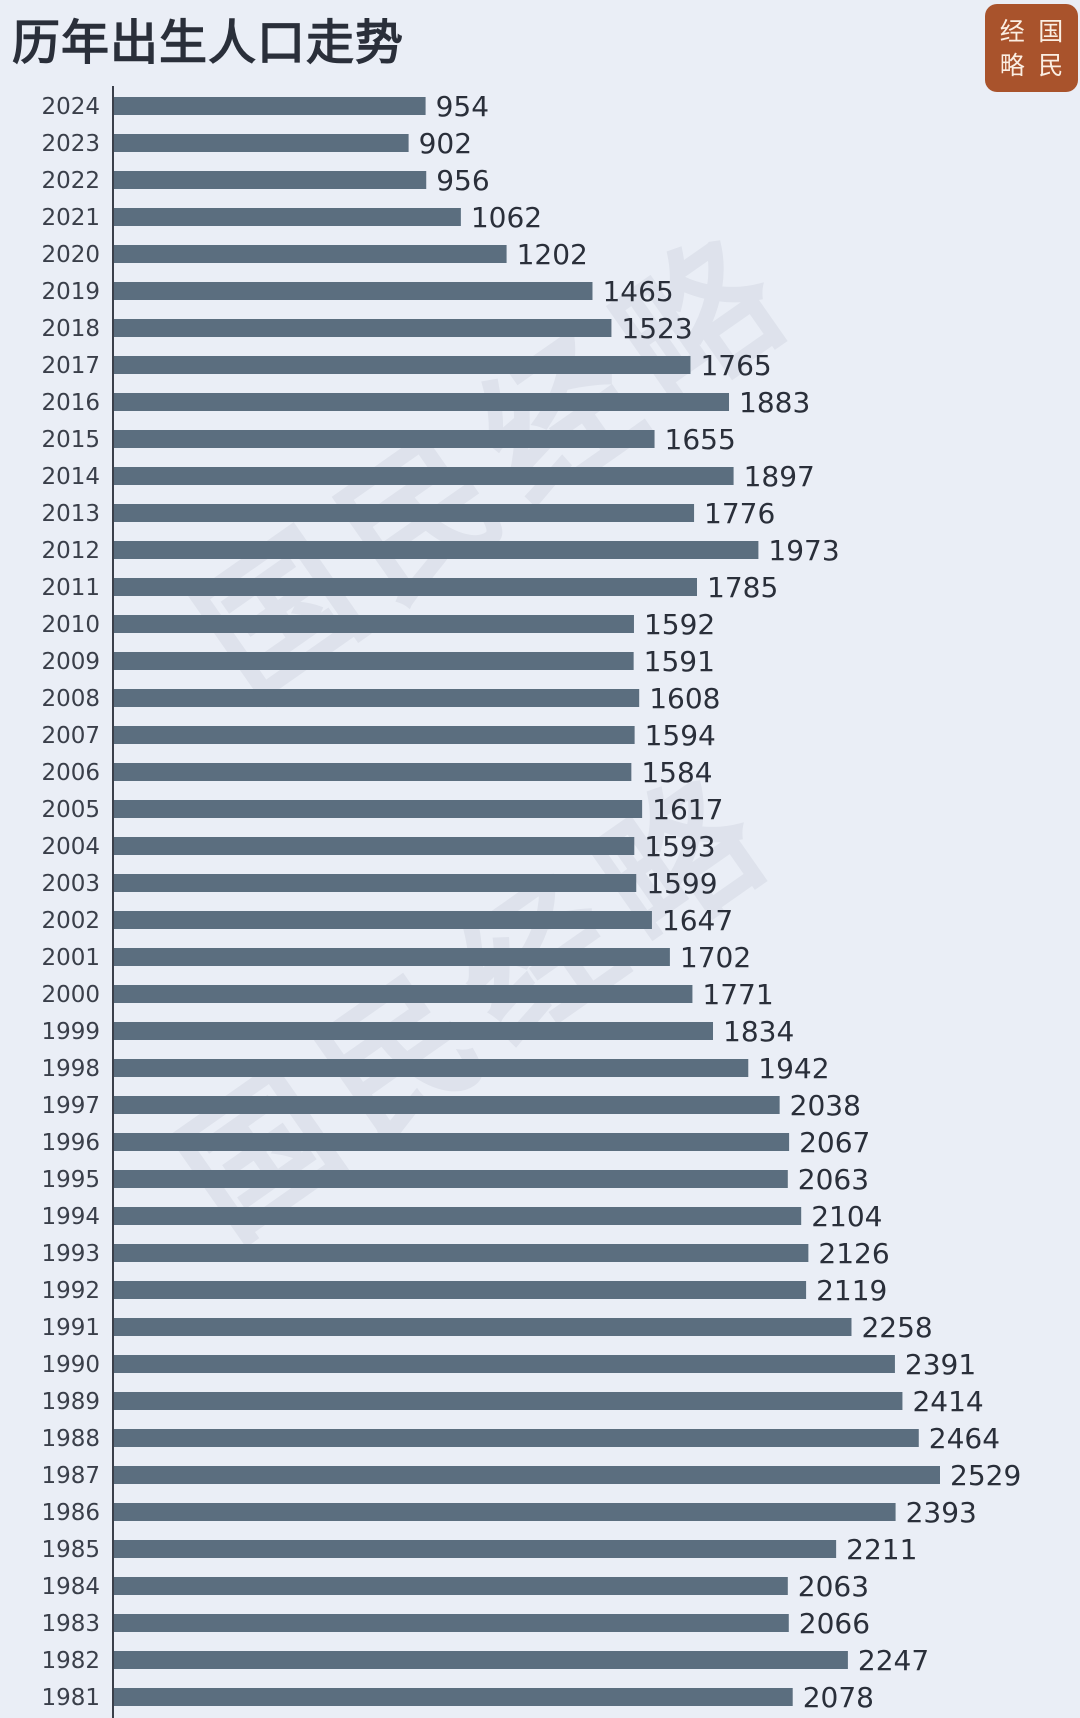 This screenshot has width=1080, height=1718. What do you see at coordinates (656, 328) in the screenshot?
I see `data-label: 1523` at bounding box center [656, 328].